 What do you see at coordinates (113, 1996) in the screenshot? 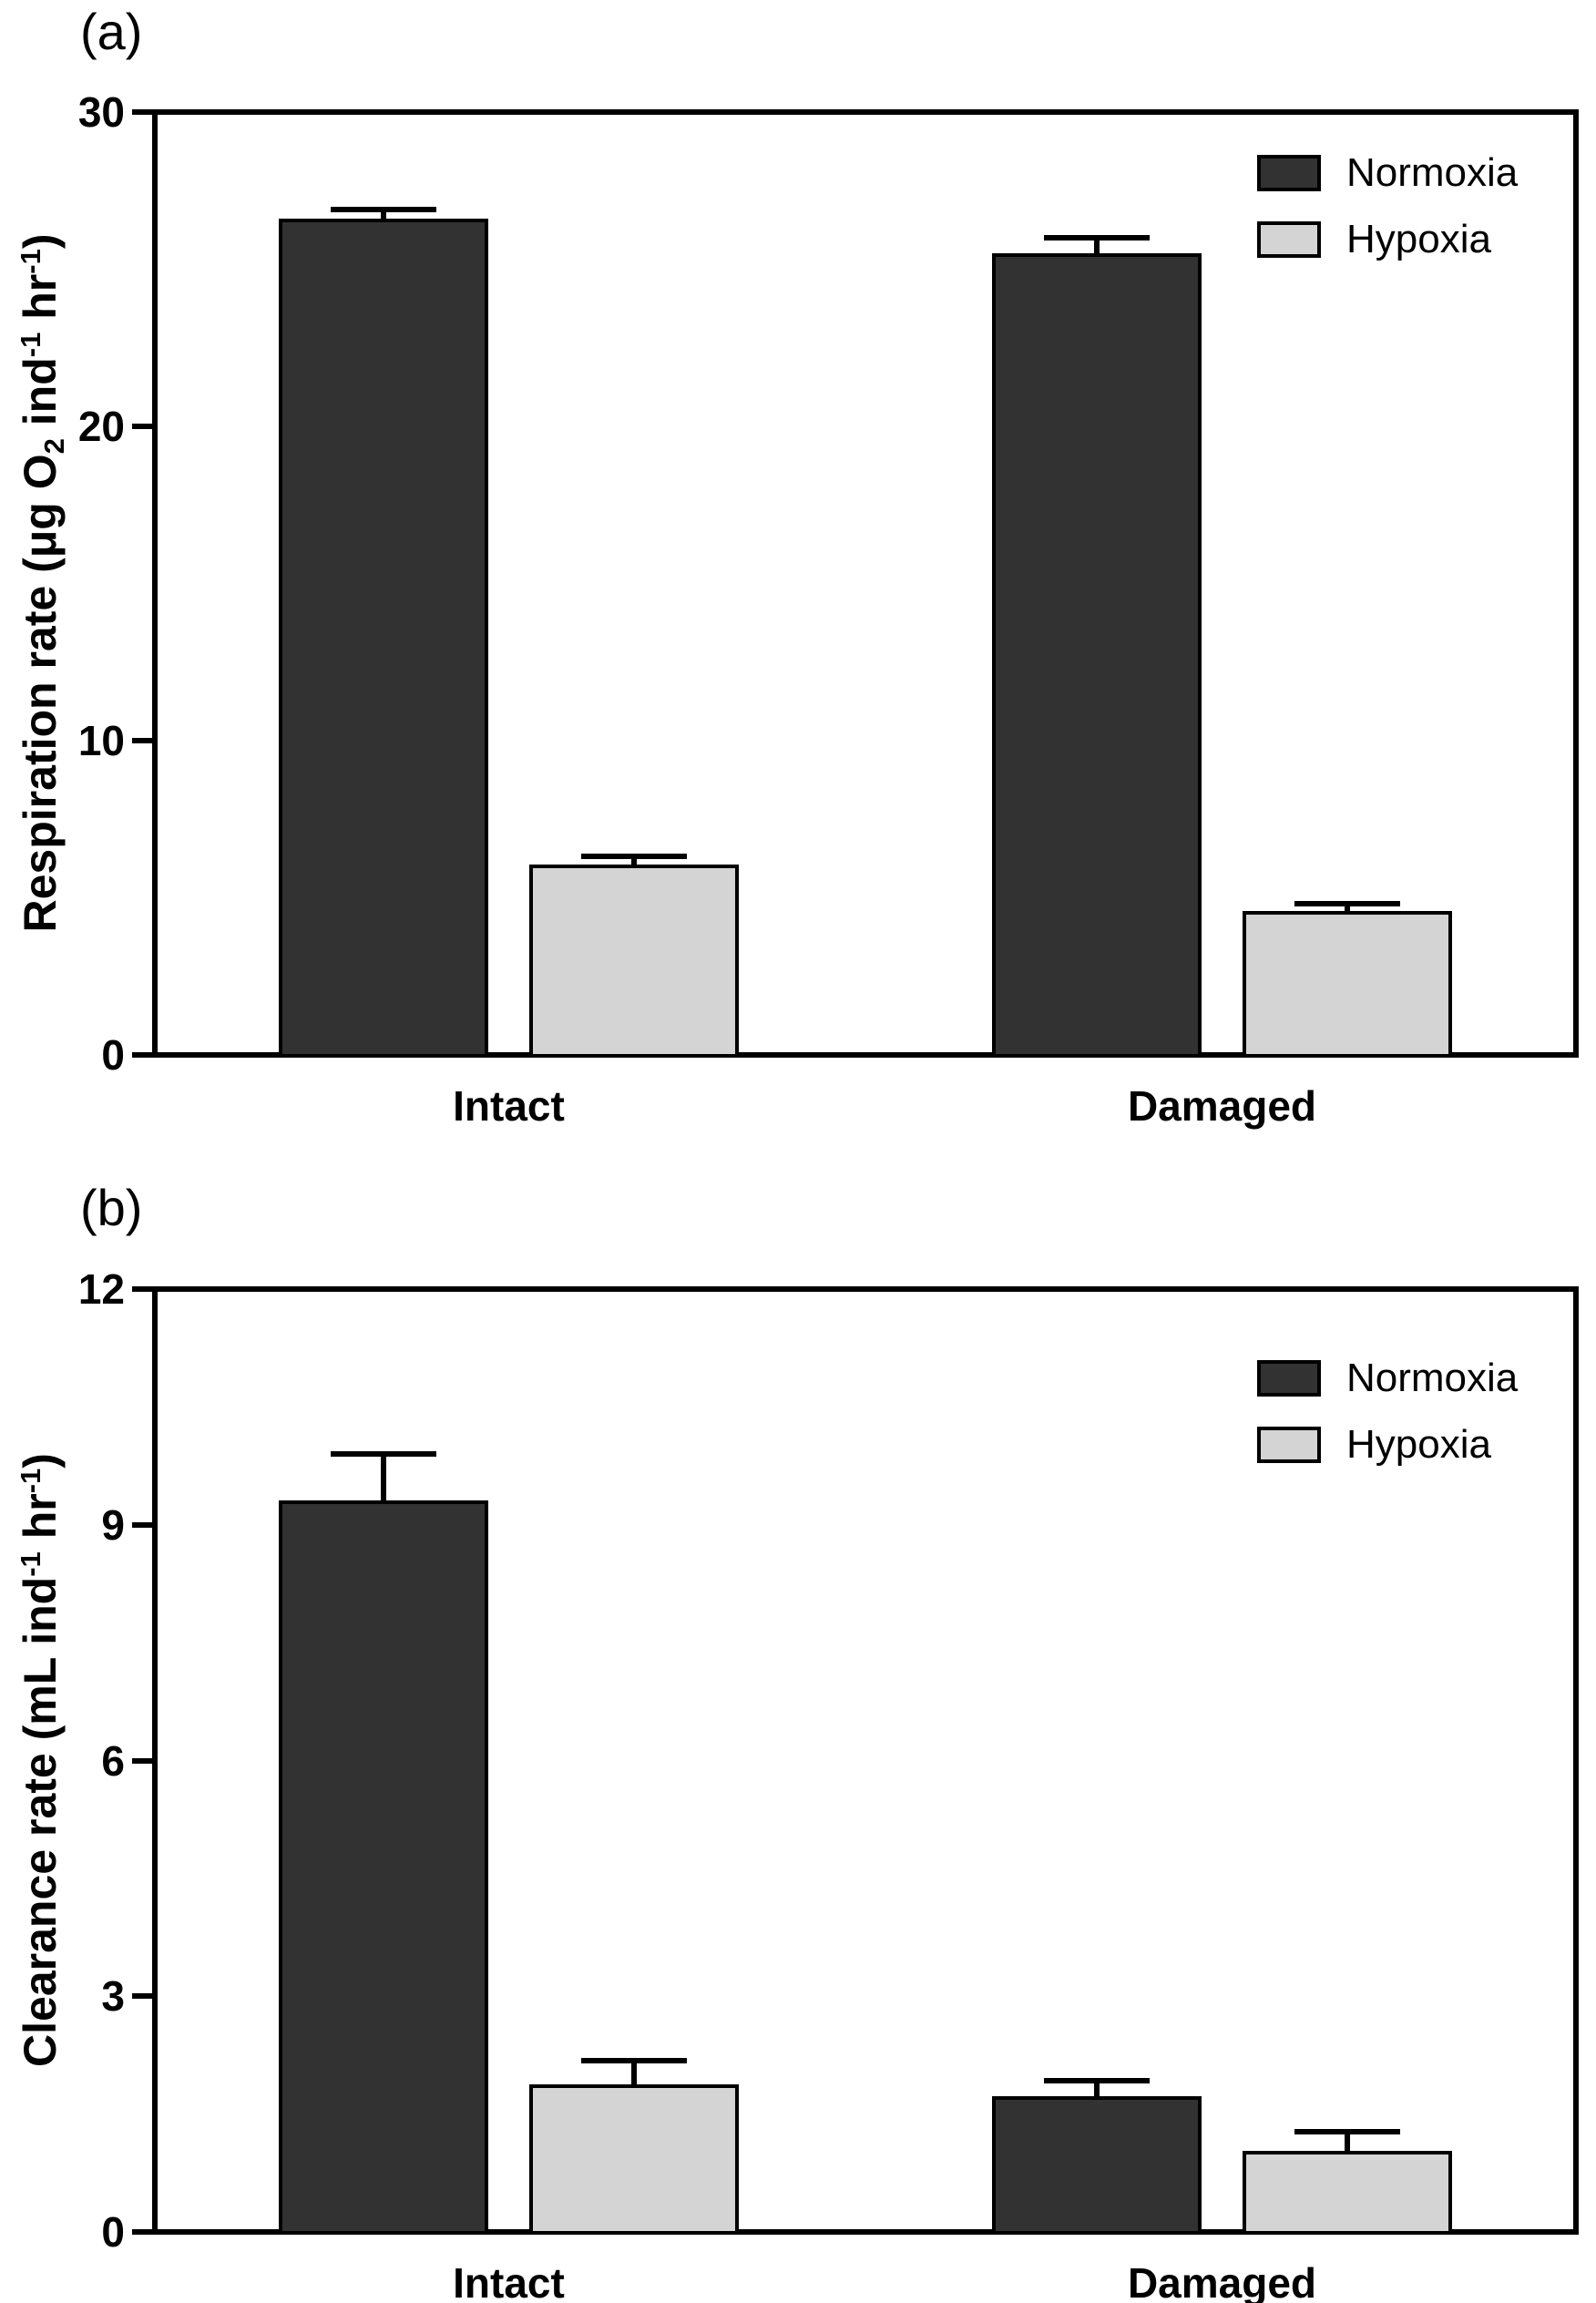
I see `y-tick-label: 3` at bounding box center [113, 1996].